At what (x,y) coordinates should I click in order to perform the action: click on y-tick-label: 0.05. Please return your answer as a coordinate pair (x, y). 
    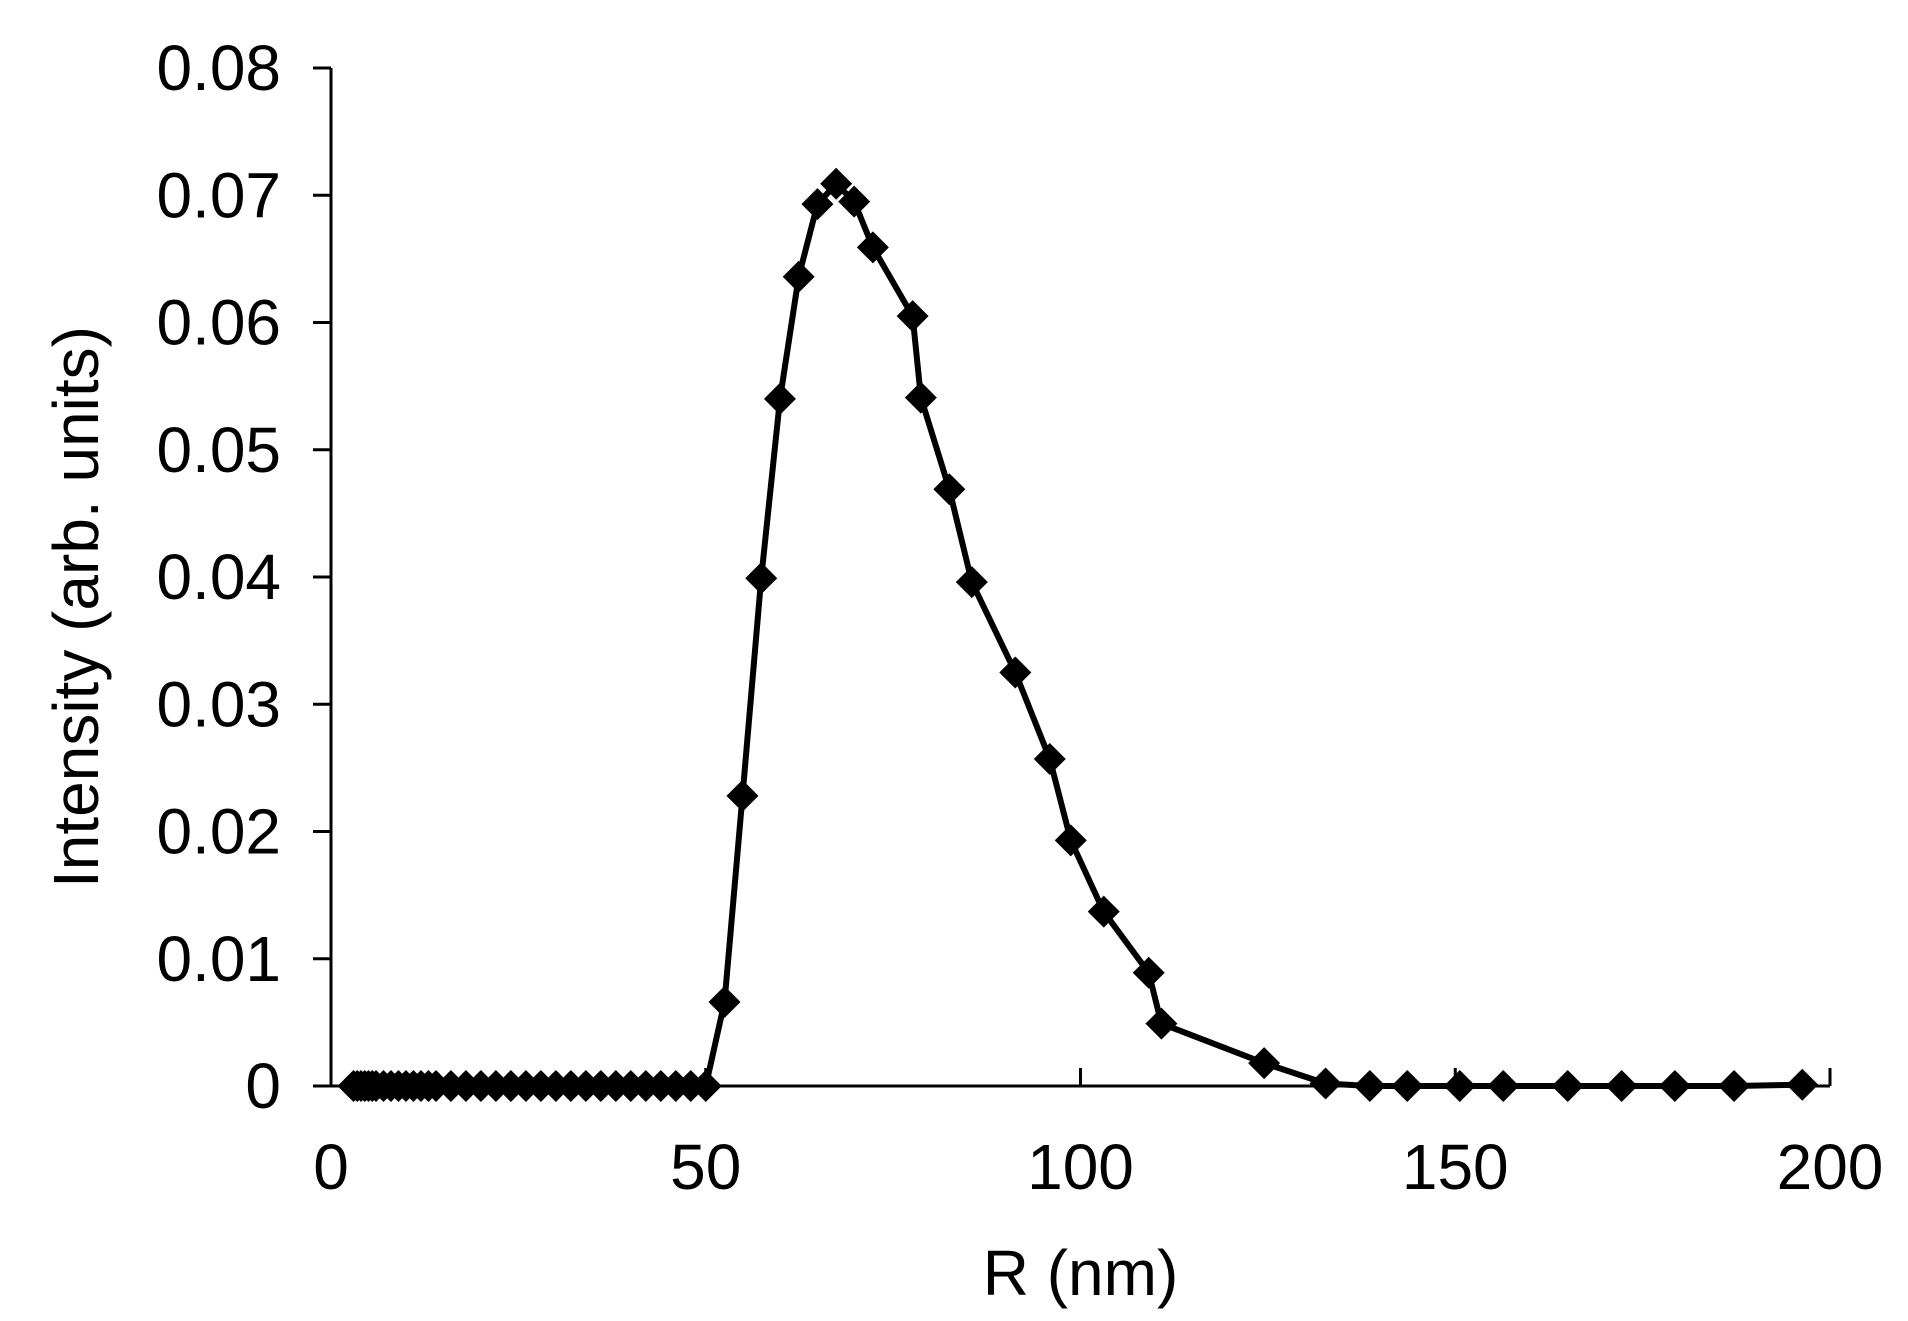
    Looking at the image, I should click on (218, 450).